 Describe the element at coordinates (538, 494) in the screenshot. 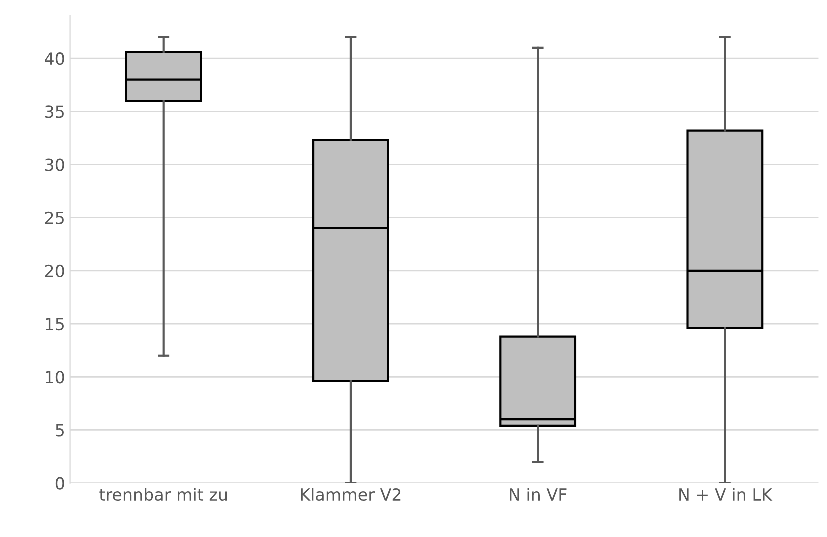

I see `x-tick-label: N in VF` at that location.